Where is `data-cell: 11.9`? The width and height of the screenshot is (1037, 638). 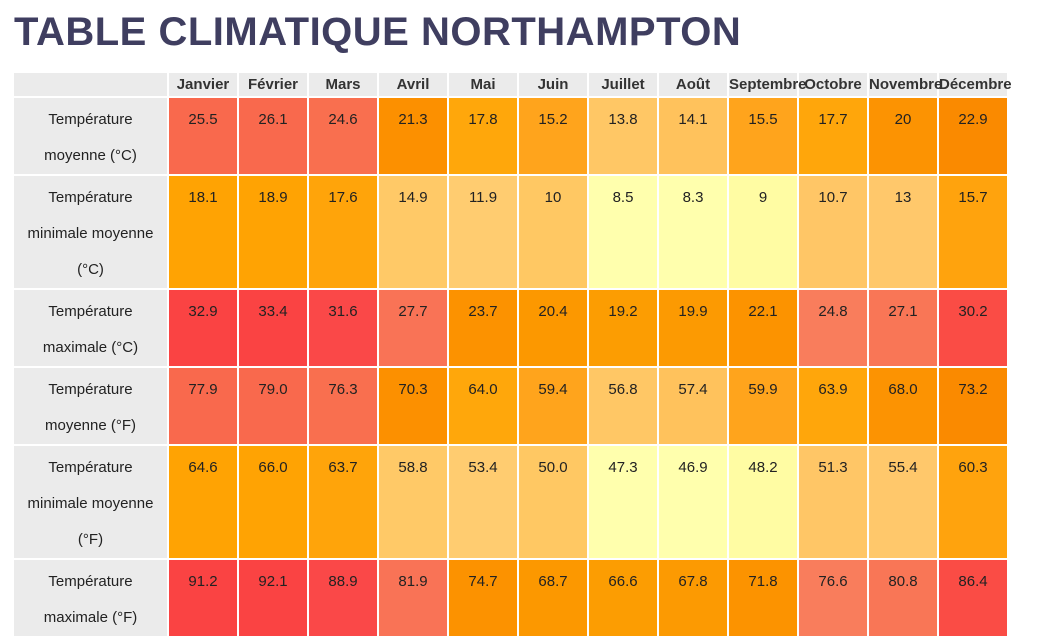 data-cell: 11.9 is located at coordinates (483, 232).